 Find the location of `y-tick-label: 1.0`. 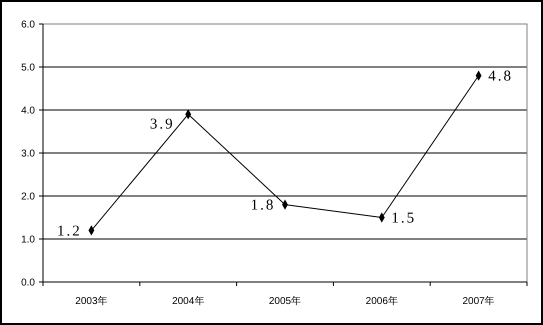

y-tick-label: 1.0 is located at coordinates (28, 240).